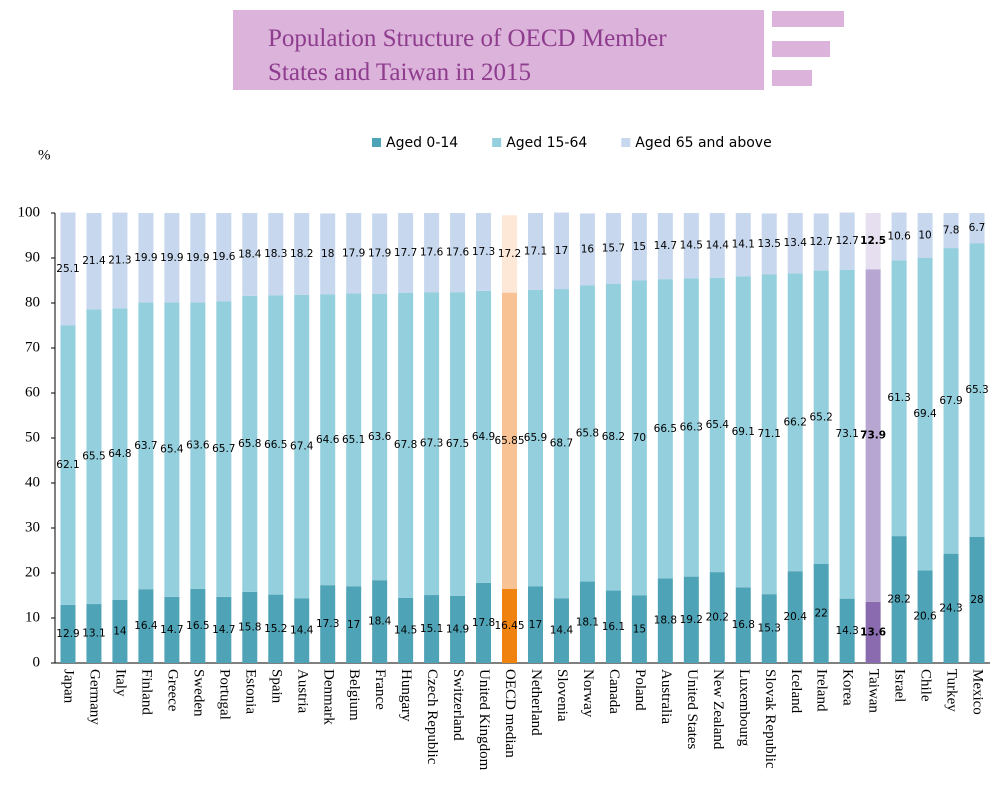 The width and height of the screenshot is (994, 789). What do you see at coordinates (743, 245) in the screenshot?
I see `data-label: 14.1` at bounding box center [743, 245].